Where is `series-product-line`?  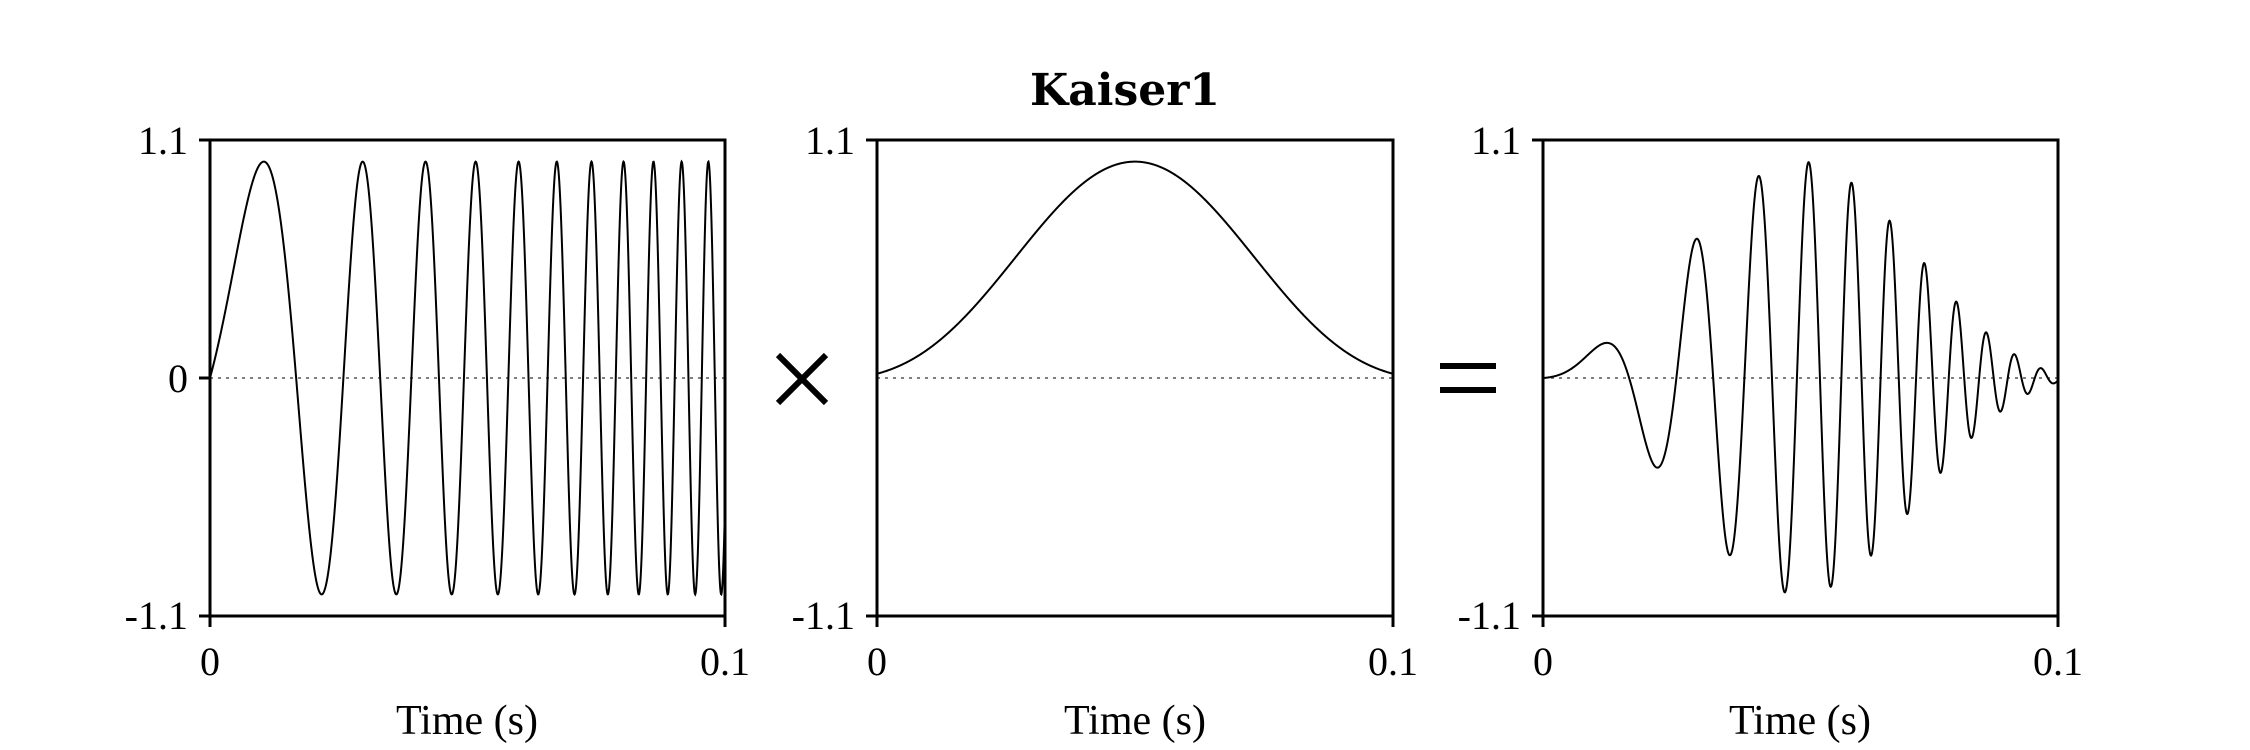 series-product-line is located at coordinates (1800, 377).